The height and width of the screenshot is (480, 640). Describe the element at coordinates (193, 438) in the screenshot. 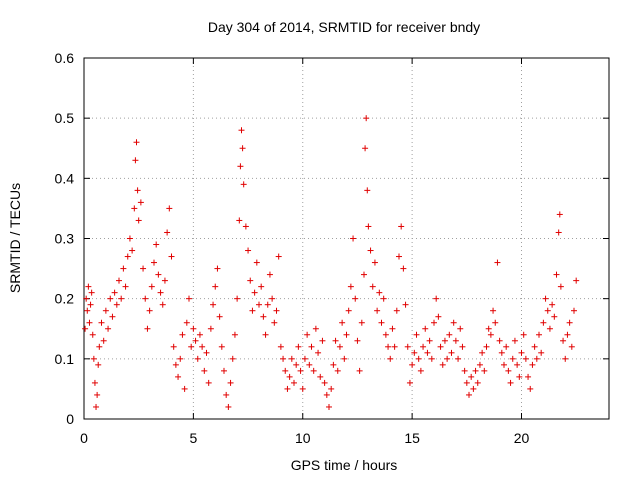

I see `x-tick-label: 5` at that location.